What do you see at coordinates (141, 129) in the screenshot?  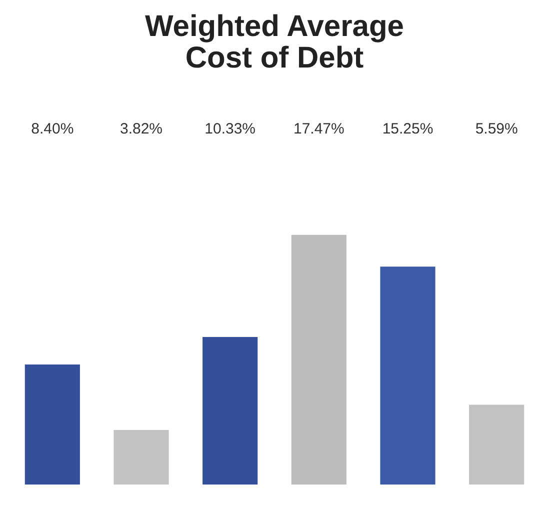 I see `data-label: 3.82%` at bounding box center [141, 129].